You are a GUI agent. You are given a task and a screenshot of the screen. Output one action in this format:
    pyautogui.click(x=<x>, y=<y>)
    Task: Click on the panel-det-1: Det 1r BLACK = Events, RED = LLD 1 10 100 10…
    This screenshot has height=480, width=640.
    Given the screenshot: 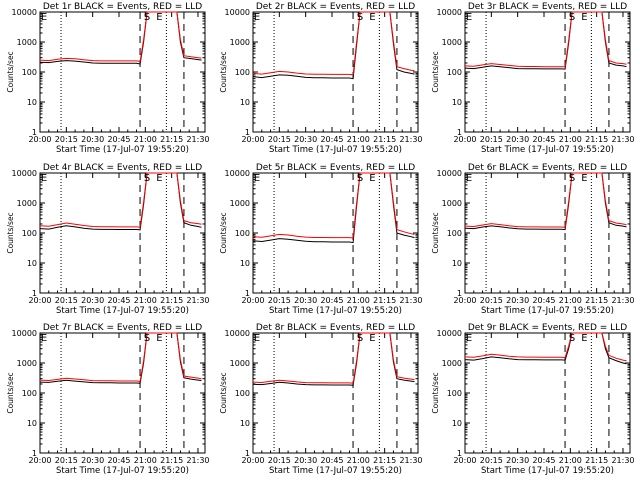 What is the action you would take?
    pyautogui.click(x=108, y=78)
    